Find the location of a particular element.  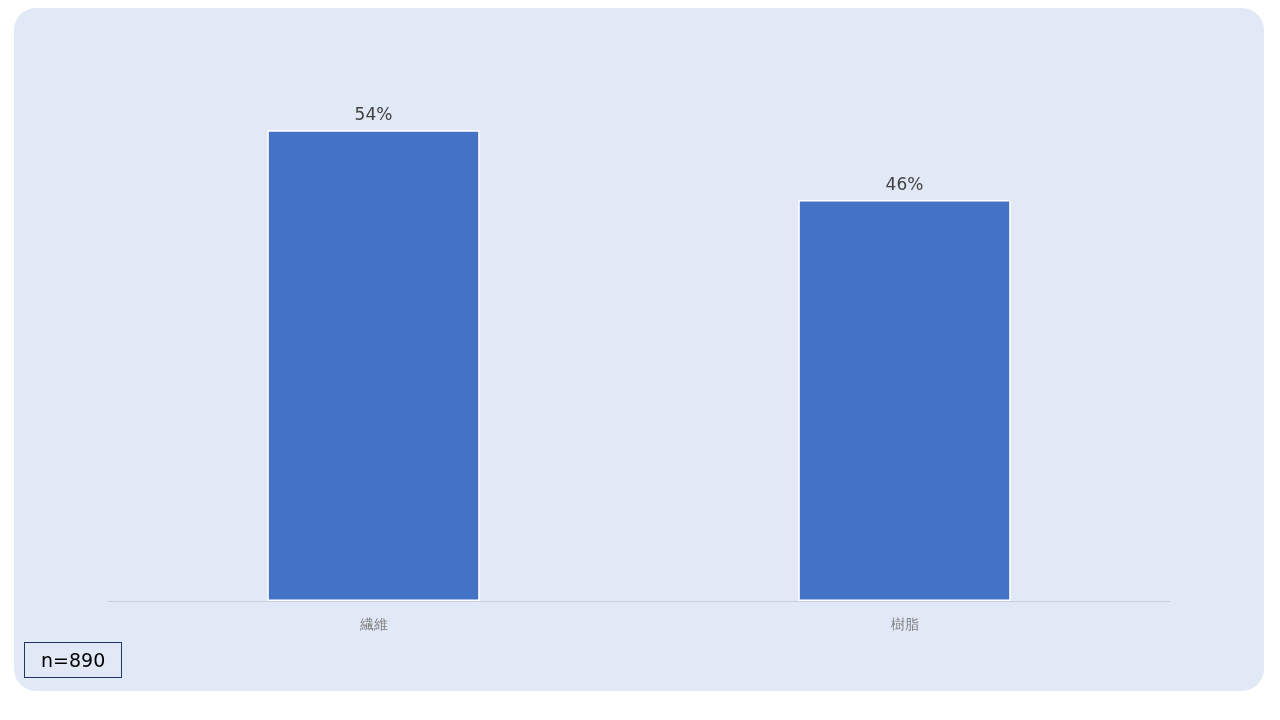

data-label: 54% is located at coordinates (373, 113).